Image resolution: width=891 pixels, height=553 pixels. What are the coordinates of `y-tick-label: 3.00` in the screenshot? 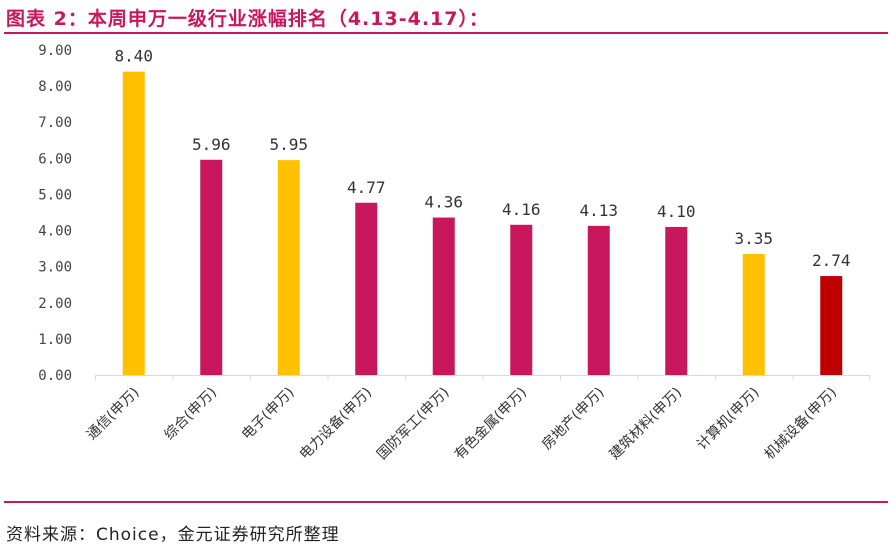 It's located at (55, 268).